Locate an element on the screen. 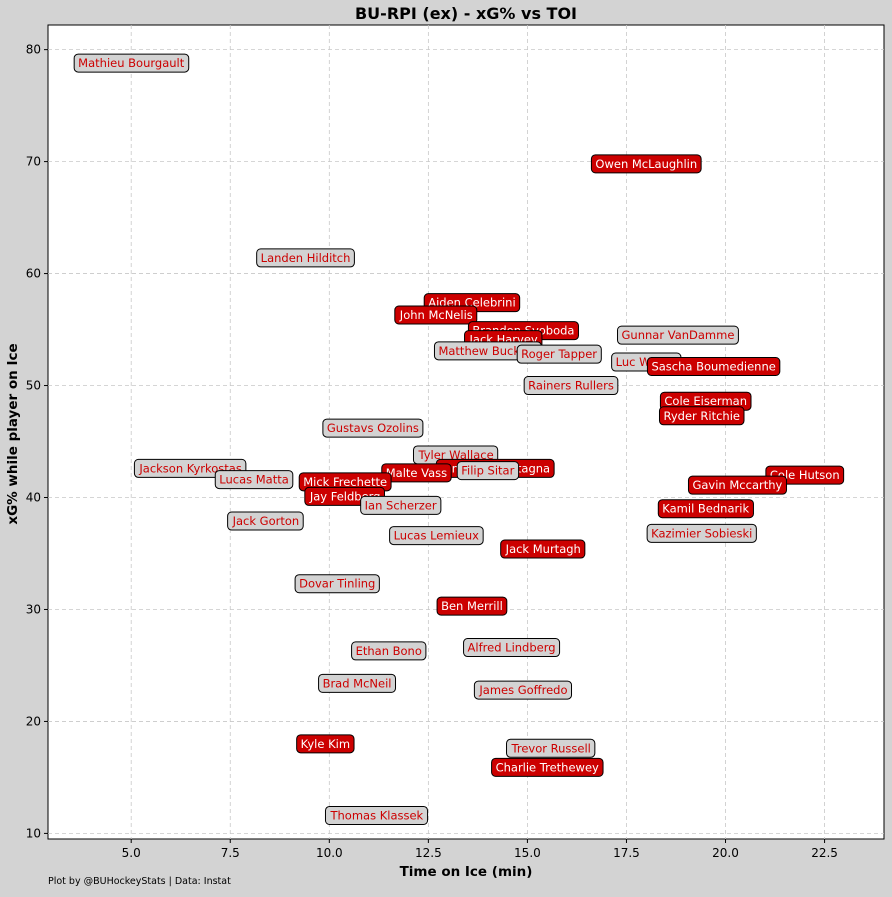  data-point-label: James Goffredo is located at coordinates (523, 690).